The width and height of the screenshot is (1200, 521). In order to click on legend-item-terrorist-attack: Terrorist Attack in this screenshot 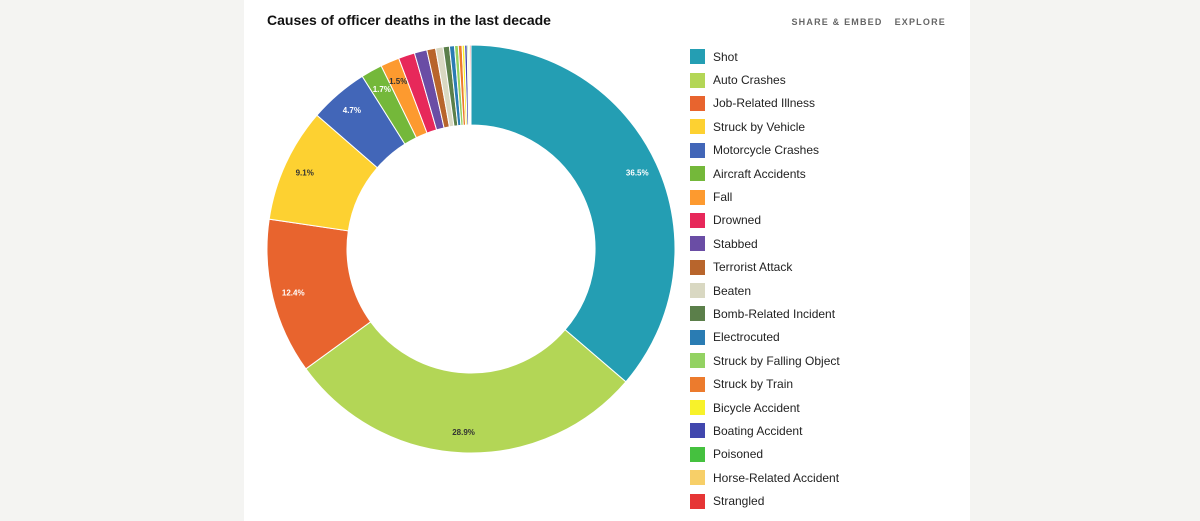, I will do `click(765, 267)`.